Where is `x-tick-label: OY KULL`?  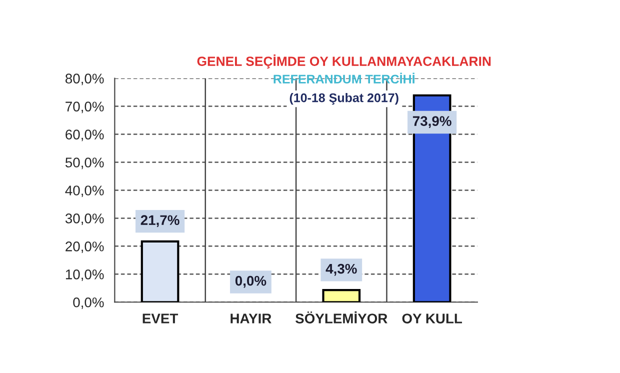 x-tick-label: OY KULL is located at coordinates (432, 319).